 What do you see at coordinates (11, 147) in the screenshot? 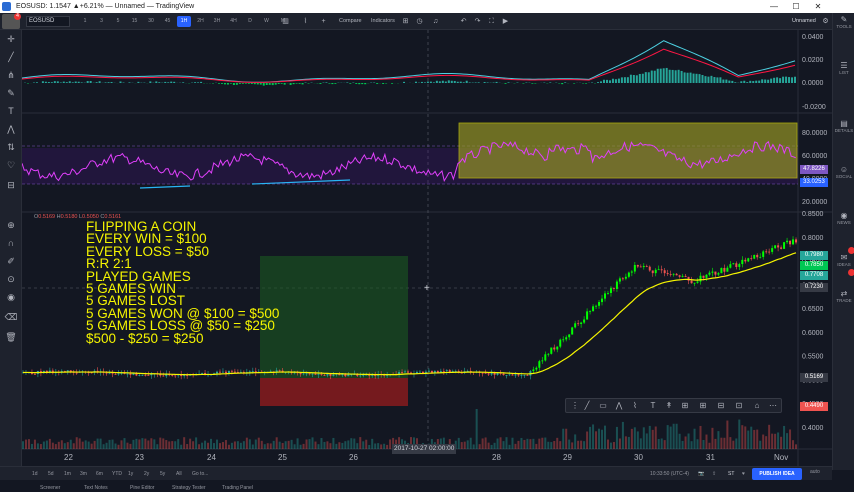
I see `prediction-tool-icon: ⇅` at bounding box center [11, 147].